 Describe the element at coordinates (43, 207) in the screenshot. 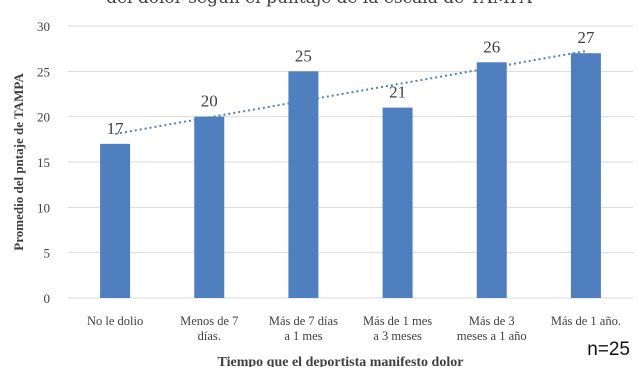

I see `y-tick-label: 10` at that location.